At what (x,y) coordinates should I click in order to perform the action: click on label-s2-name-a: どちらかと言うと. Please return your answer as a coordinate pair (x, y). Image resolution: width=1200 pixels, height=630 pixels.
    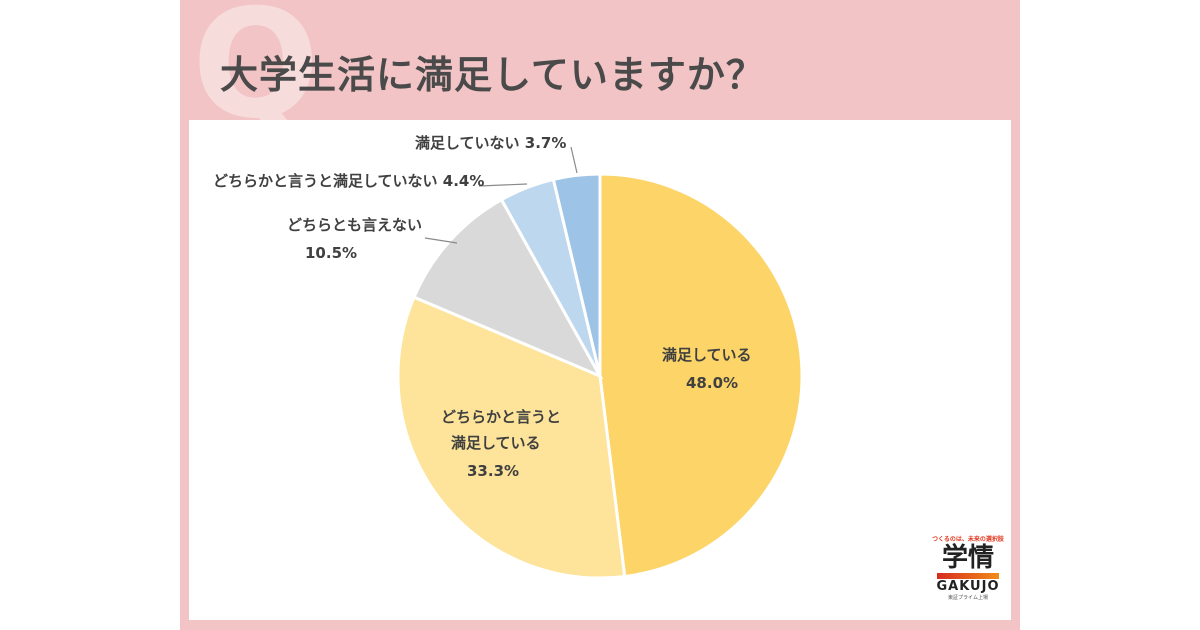
    Looking at the image, I should click on (501, 417).